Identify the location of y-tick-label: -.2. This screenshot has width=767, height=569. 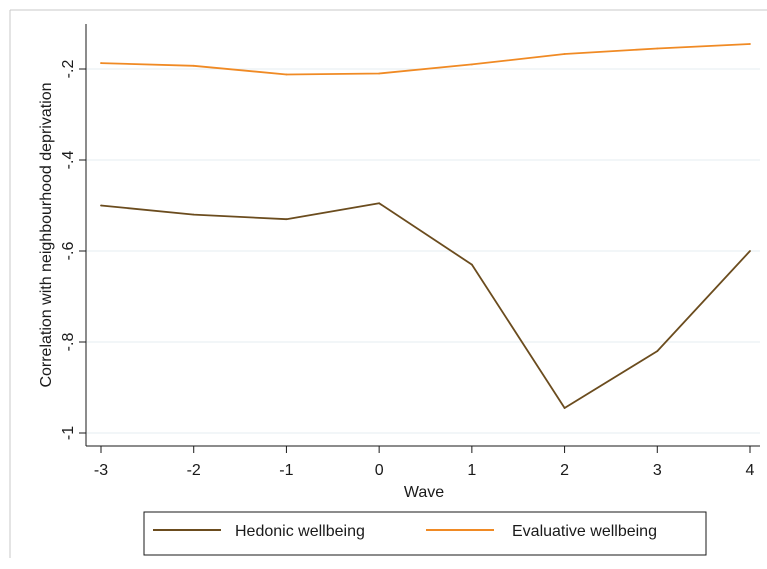
(68, 69).